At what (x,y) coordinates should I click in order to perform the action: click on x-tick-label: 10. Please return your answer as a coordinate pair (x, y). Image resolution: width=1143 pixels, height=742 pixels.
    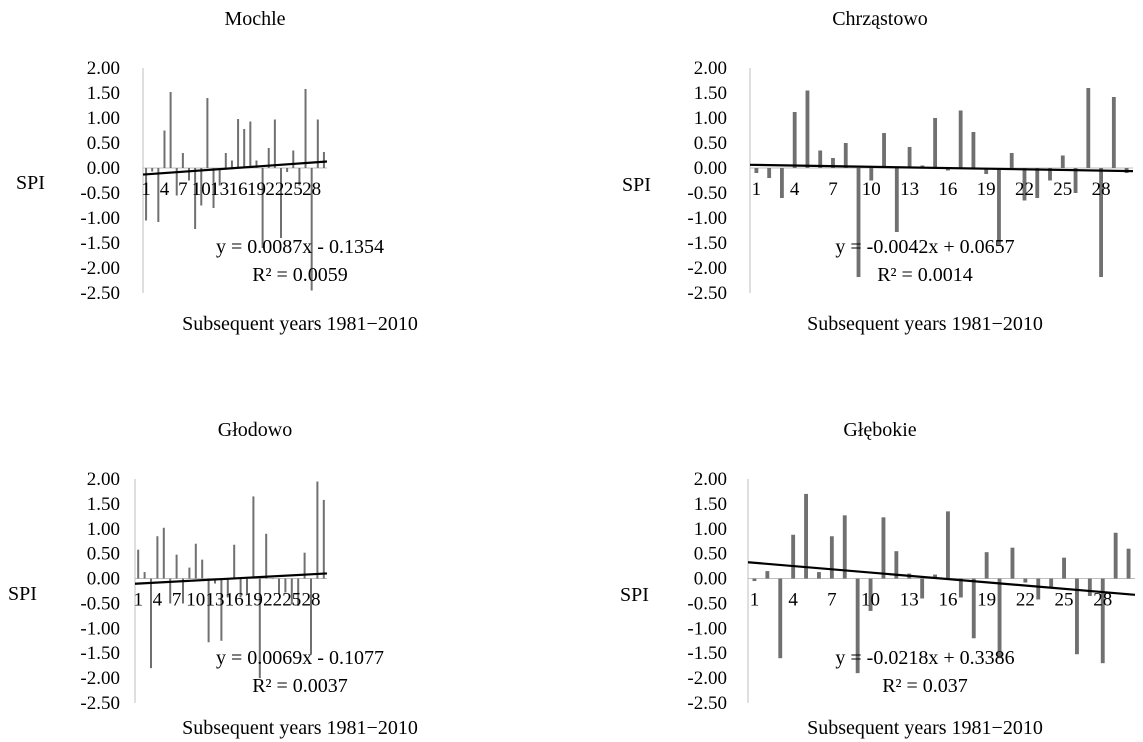
    Looking at the image, I should click on (870, 600).